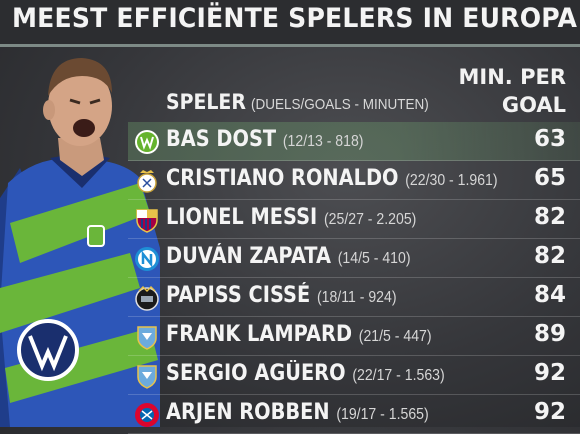 This screenshot has width=580, height=434. Describe the element at coordinates (238, 295) in the screenshot. I see `player-name: PAPISS CISSÉ` at that location.